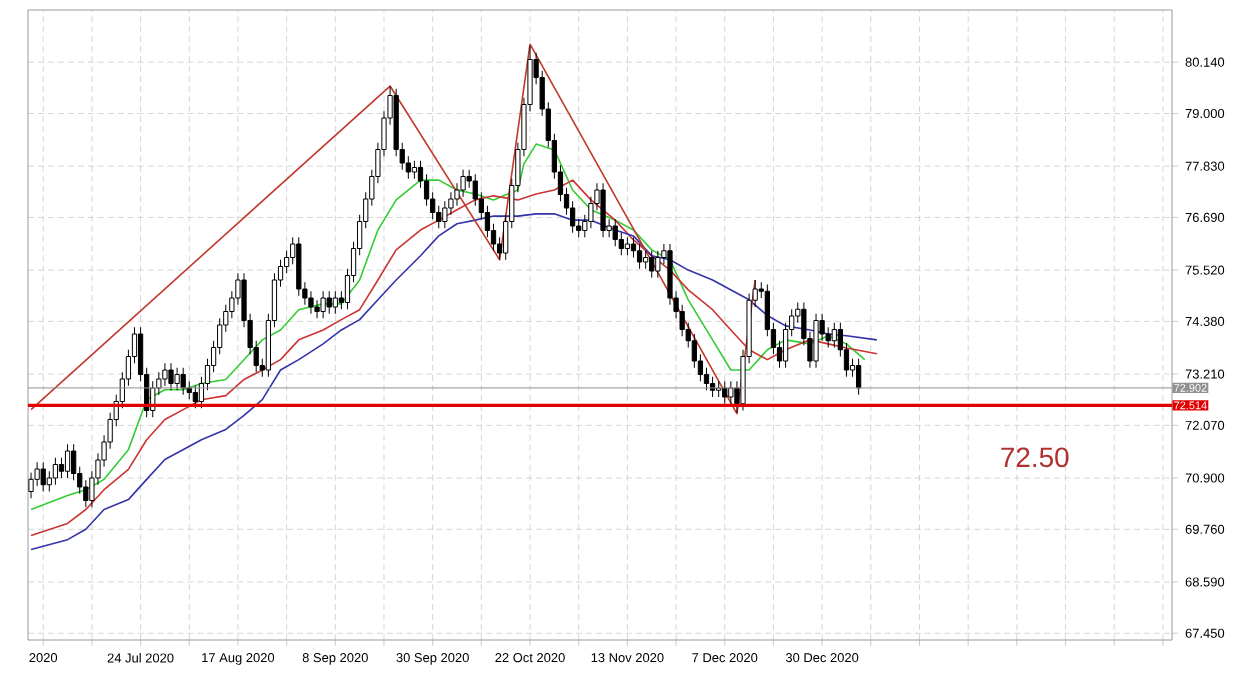  Describe the element at coordinates (1035, 457) in the screenshot. I see `annotation: 72.50` at that location.